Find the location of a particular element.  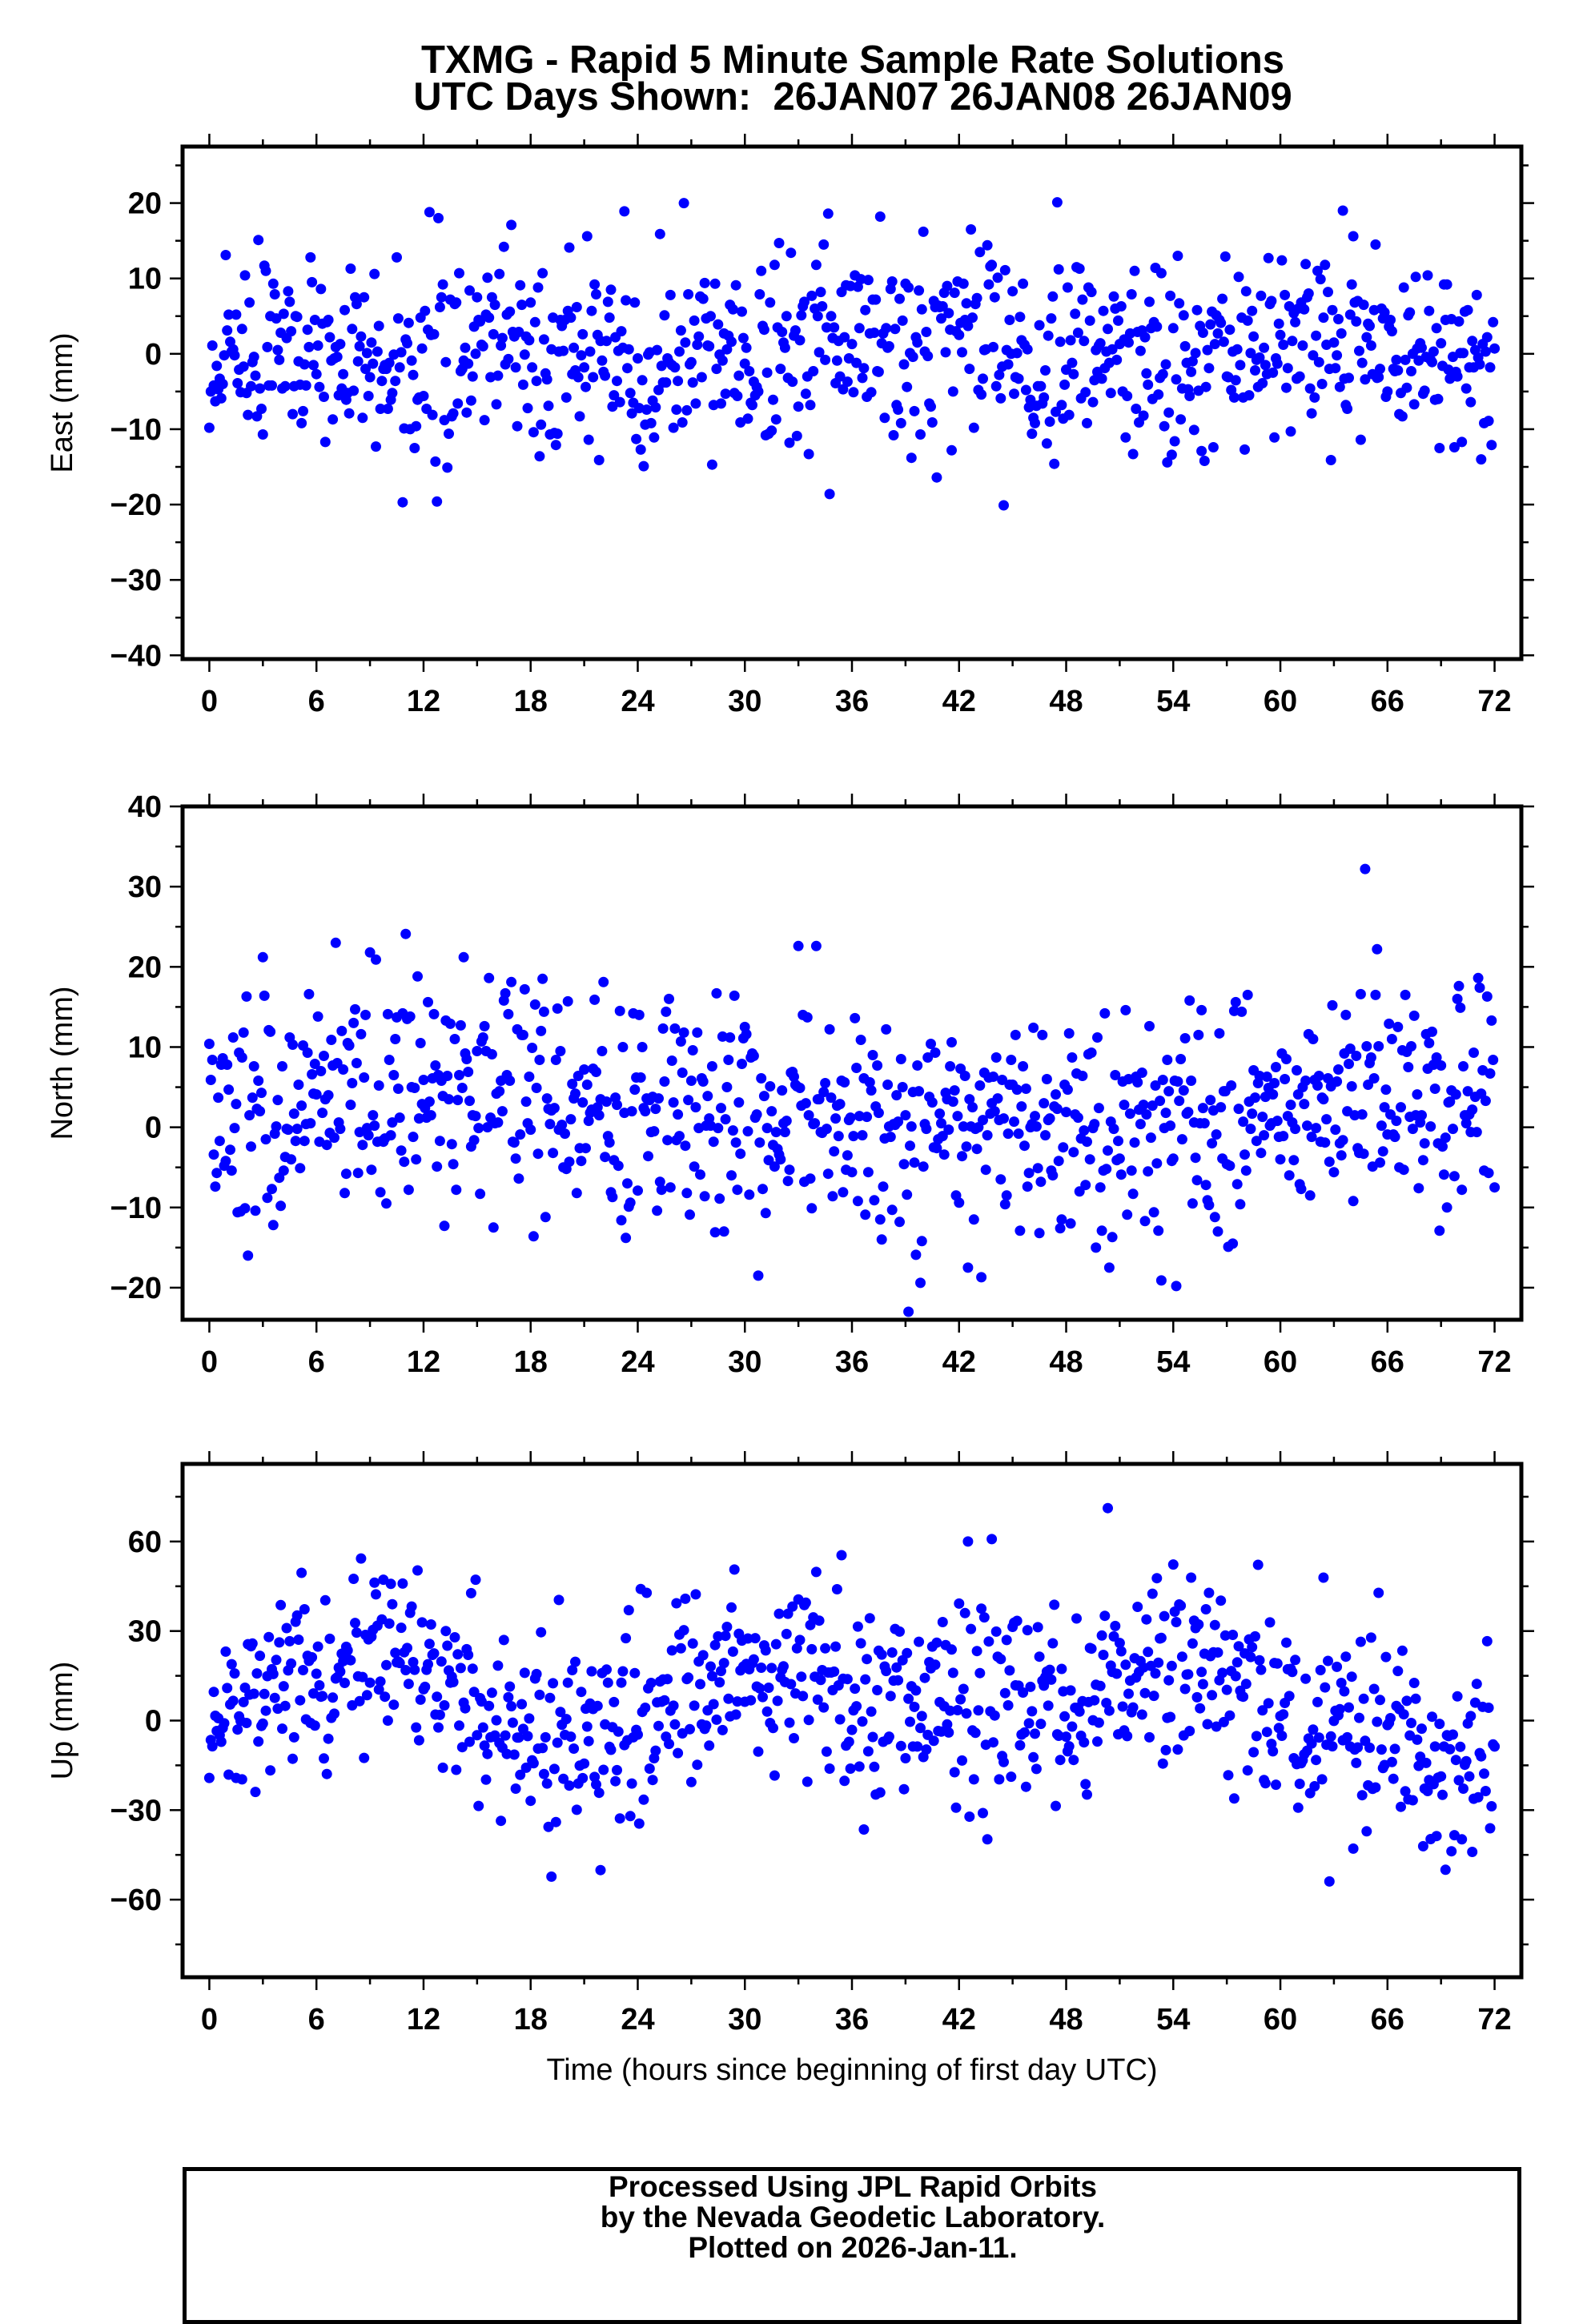

footer-line-1: Processed Using JPL Rapid Orbits is located at coordinates (853, 2186).